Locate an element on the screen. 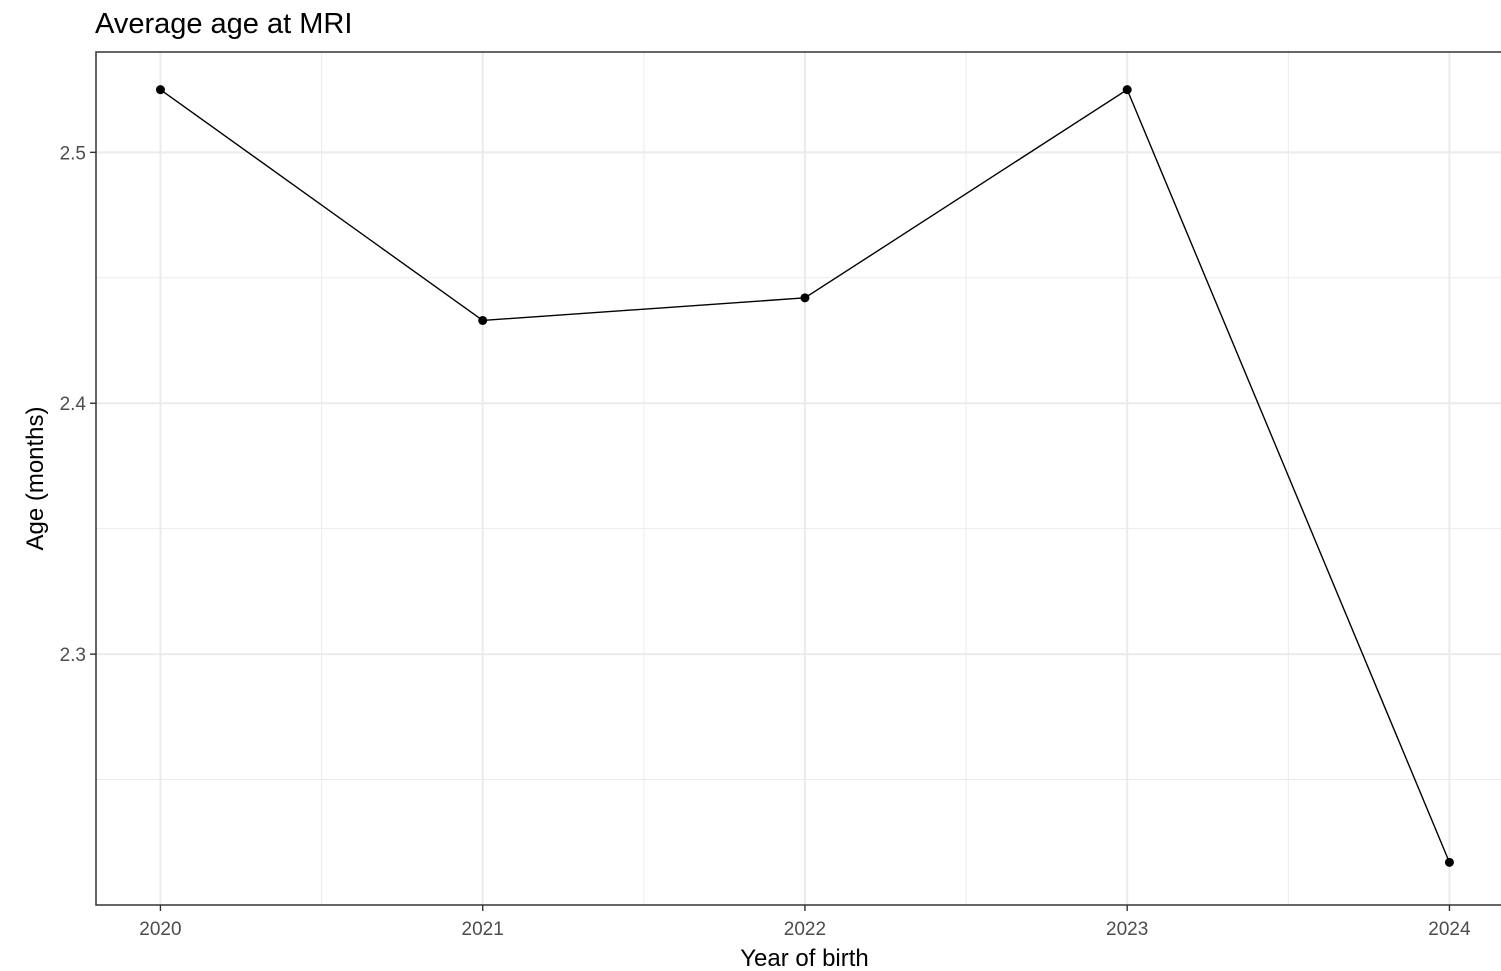  y-axis-title: Age (months) is located at coordinates (35, 478).